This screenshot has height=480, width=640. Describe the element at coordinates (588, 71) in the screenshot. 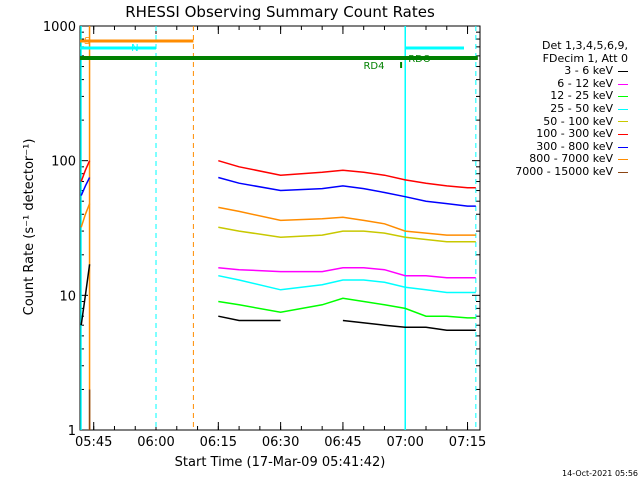

I see `legend-entry-label: 3 - 6 keV` at that location.